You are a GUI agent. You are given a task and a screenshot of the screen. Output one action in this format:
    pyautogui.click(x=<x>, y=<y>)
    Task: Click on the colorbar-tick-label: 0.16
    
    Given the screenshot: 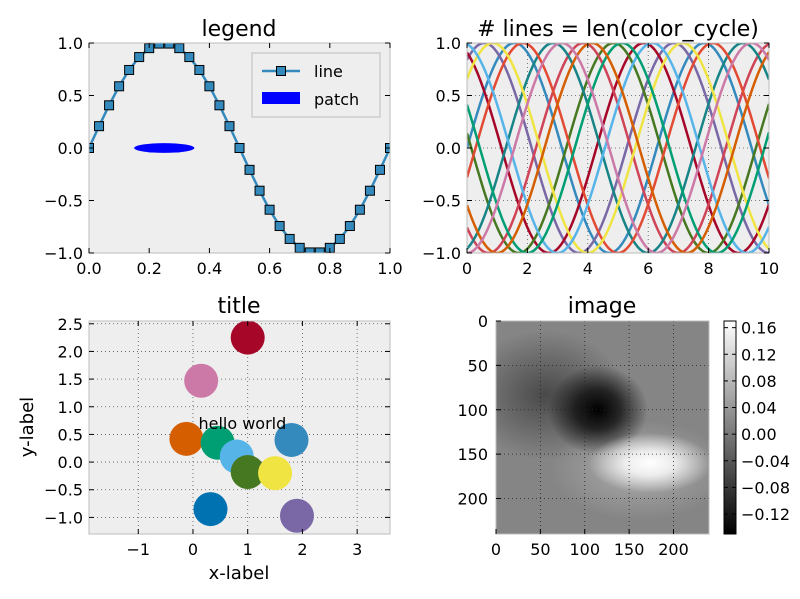 What is the action you would take?
    pyautogui.click(x=759, y=328)
    